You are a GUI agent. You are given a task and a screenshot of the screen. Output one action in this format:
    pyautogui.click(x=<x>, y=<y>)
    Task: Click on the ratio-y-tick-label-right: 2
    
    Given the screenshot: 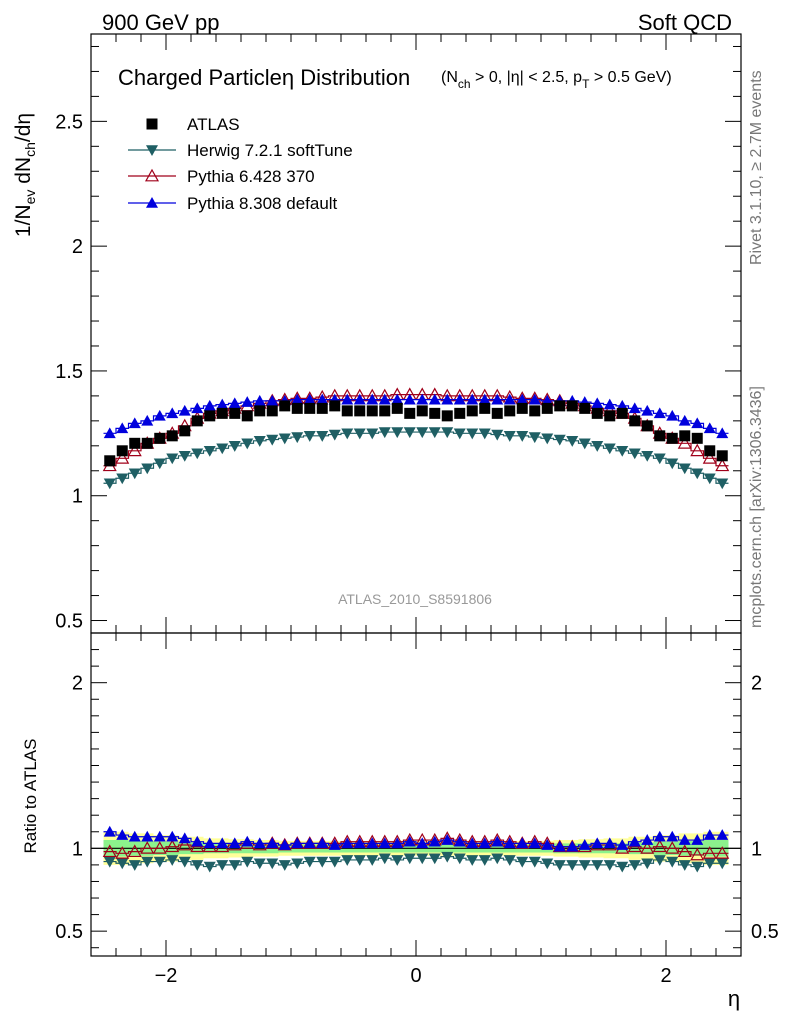 What is the action you would take?
    pyautogui.click(x=756, y=684)
    